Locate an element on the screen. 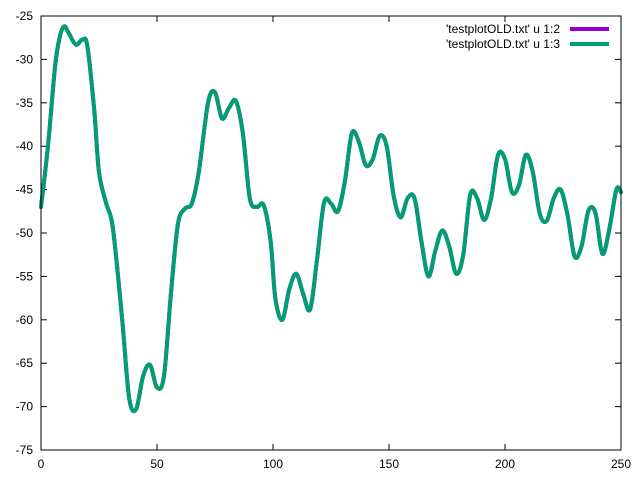  x-tick-label: 200 is located at coordinates (505, 464).